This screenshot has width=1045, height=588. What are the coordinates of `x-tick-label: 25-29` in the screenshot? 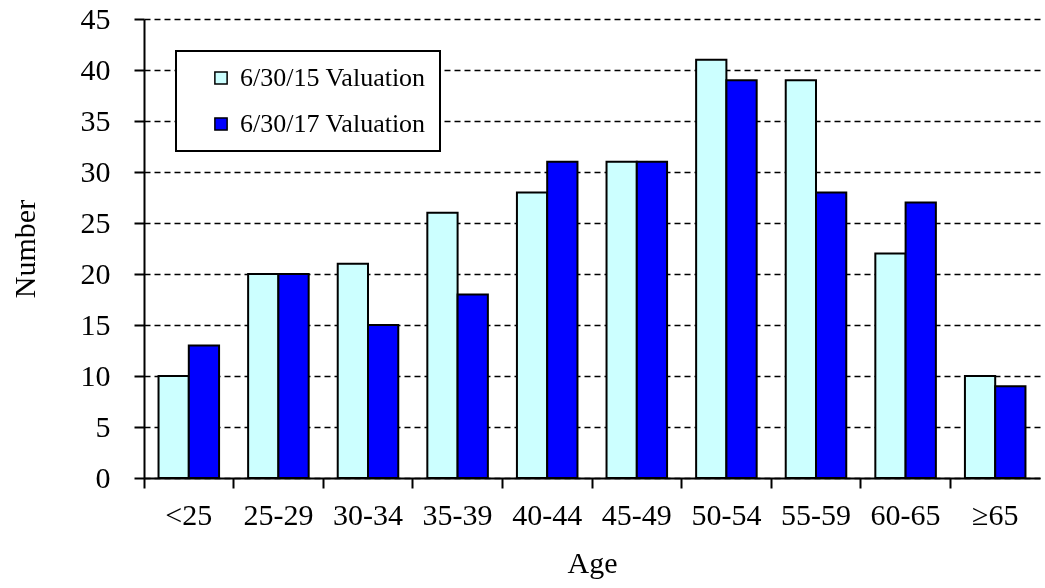 It's located at (278, 514).